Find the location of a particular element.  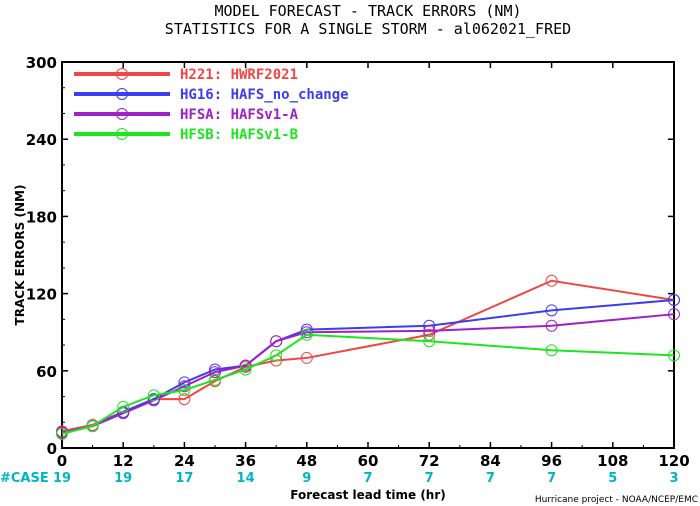

legend-label: HFSB: HAFSv1-B is located at coordinates (239, 135).